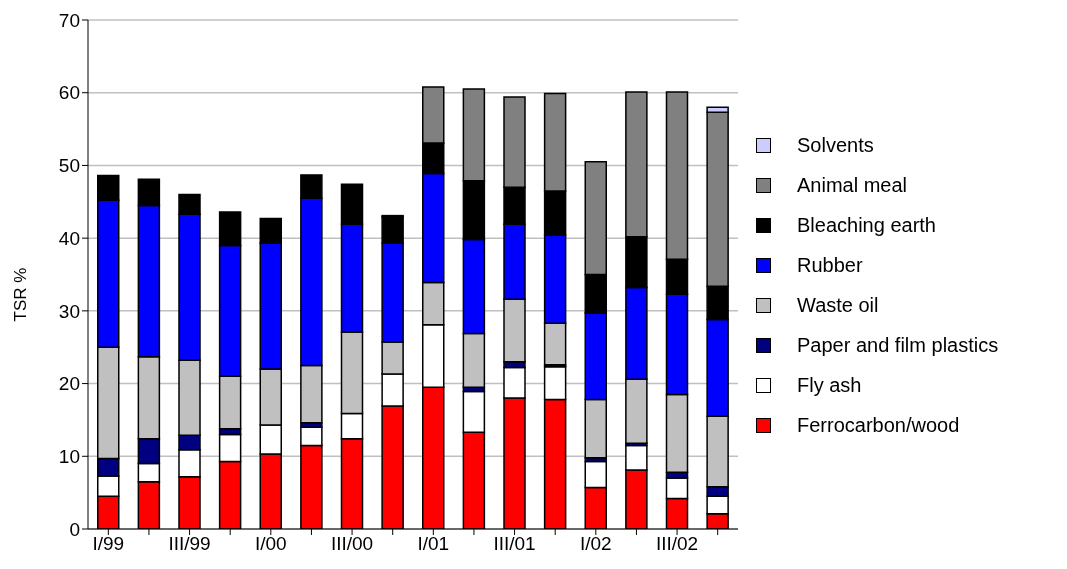 Image resolution: width=1067 pixels, height=569 pixels. Describe the element at coordinates (74, 529) in the screenshot. I see `y-tick-label: 0` at that location.